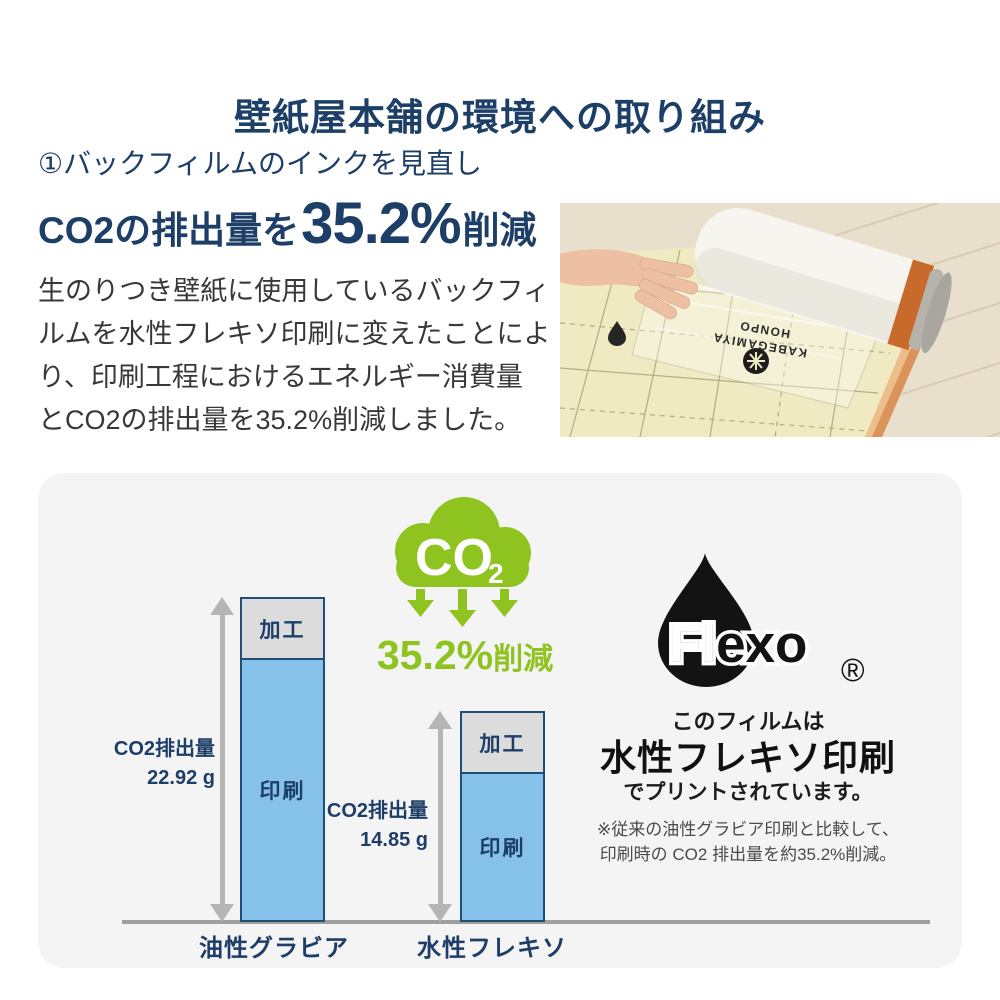 The width and height of the screenshot is (1000, 1000). I want to click on section-heading: ①バックフィルムのインクを見直し, so click(260, 163).